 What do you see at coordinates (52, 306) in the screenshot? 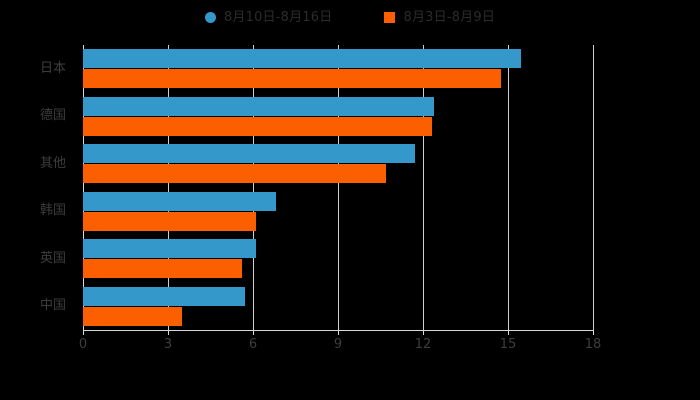
I see `y-axis-label: 中国` at bounding box center [52, 306].